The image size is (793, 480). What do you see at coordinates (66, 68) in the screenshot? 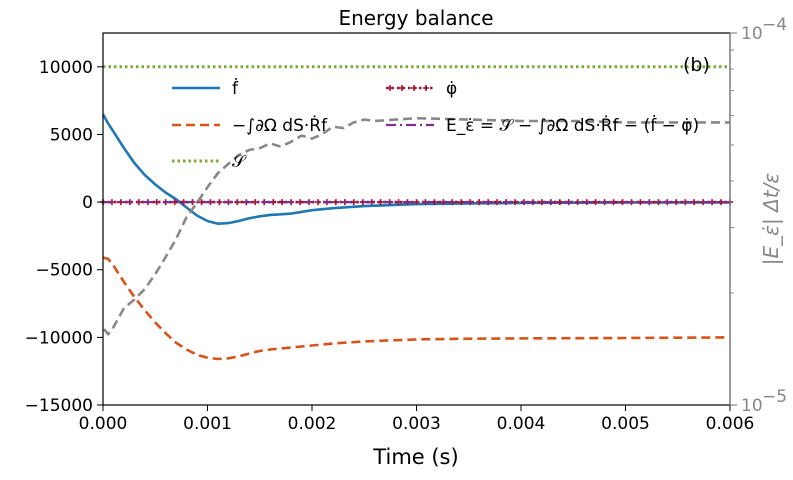
I see `y-tick-label: 10000` at bounding box center [66, 68].